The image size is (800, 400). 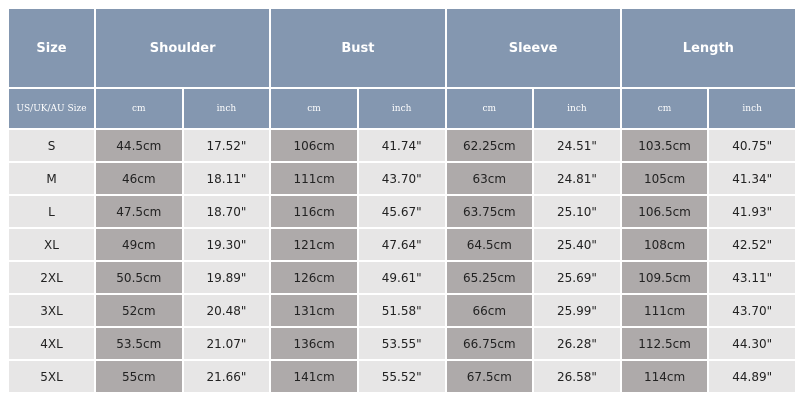 I want to click on value-cell: 21.66", so click(x=226, y=376).